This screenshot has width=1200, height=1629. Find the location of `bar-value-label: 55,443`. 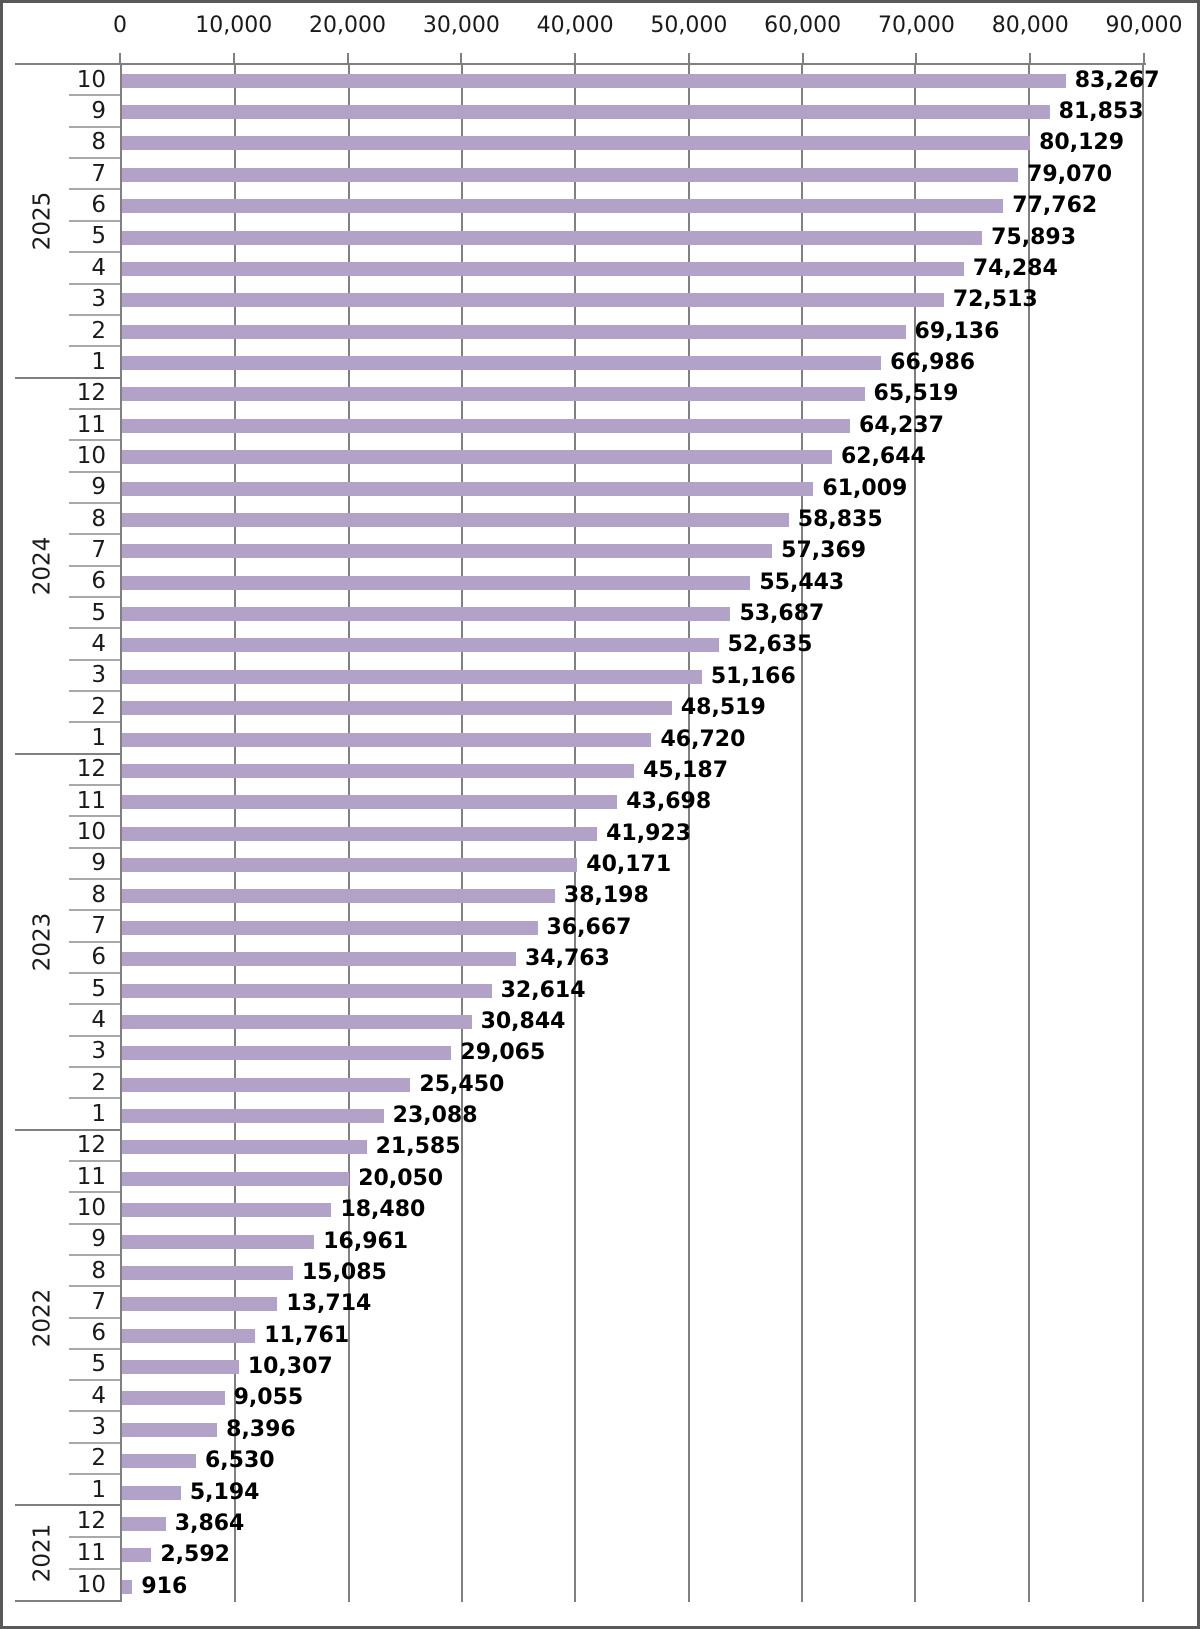

bar-value-label: 55,443 is located at coordinates (802, 582).